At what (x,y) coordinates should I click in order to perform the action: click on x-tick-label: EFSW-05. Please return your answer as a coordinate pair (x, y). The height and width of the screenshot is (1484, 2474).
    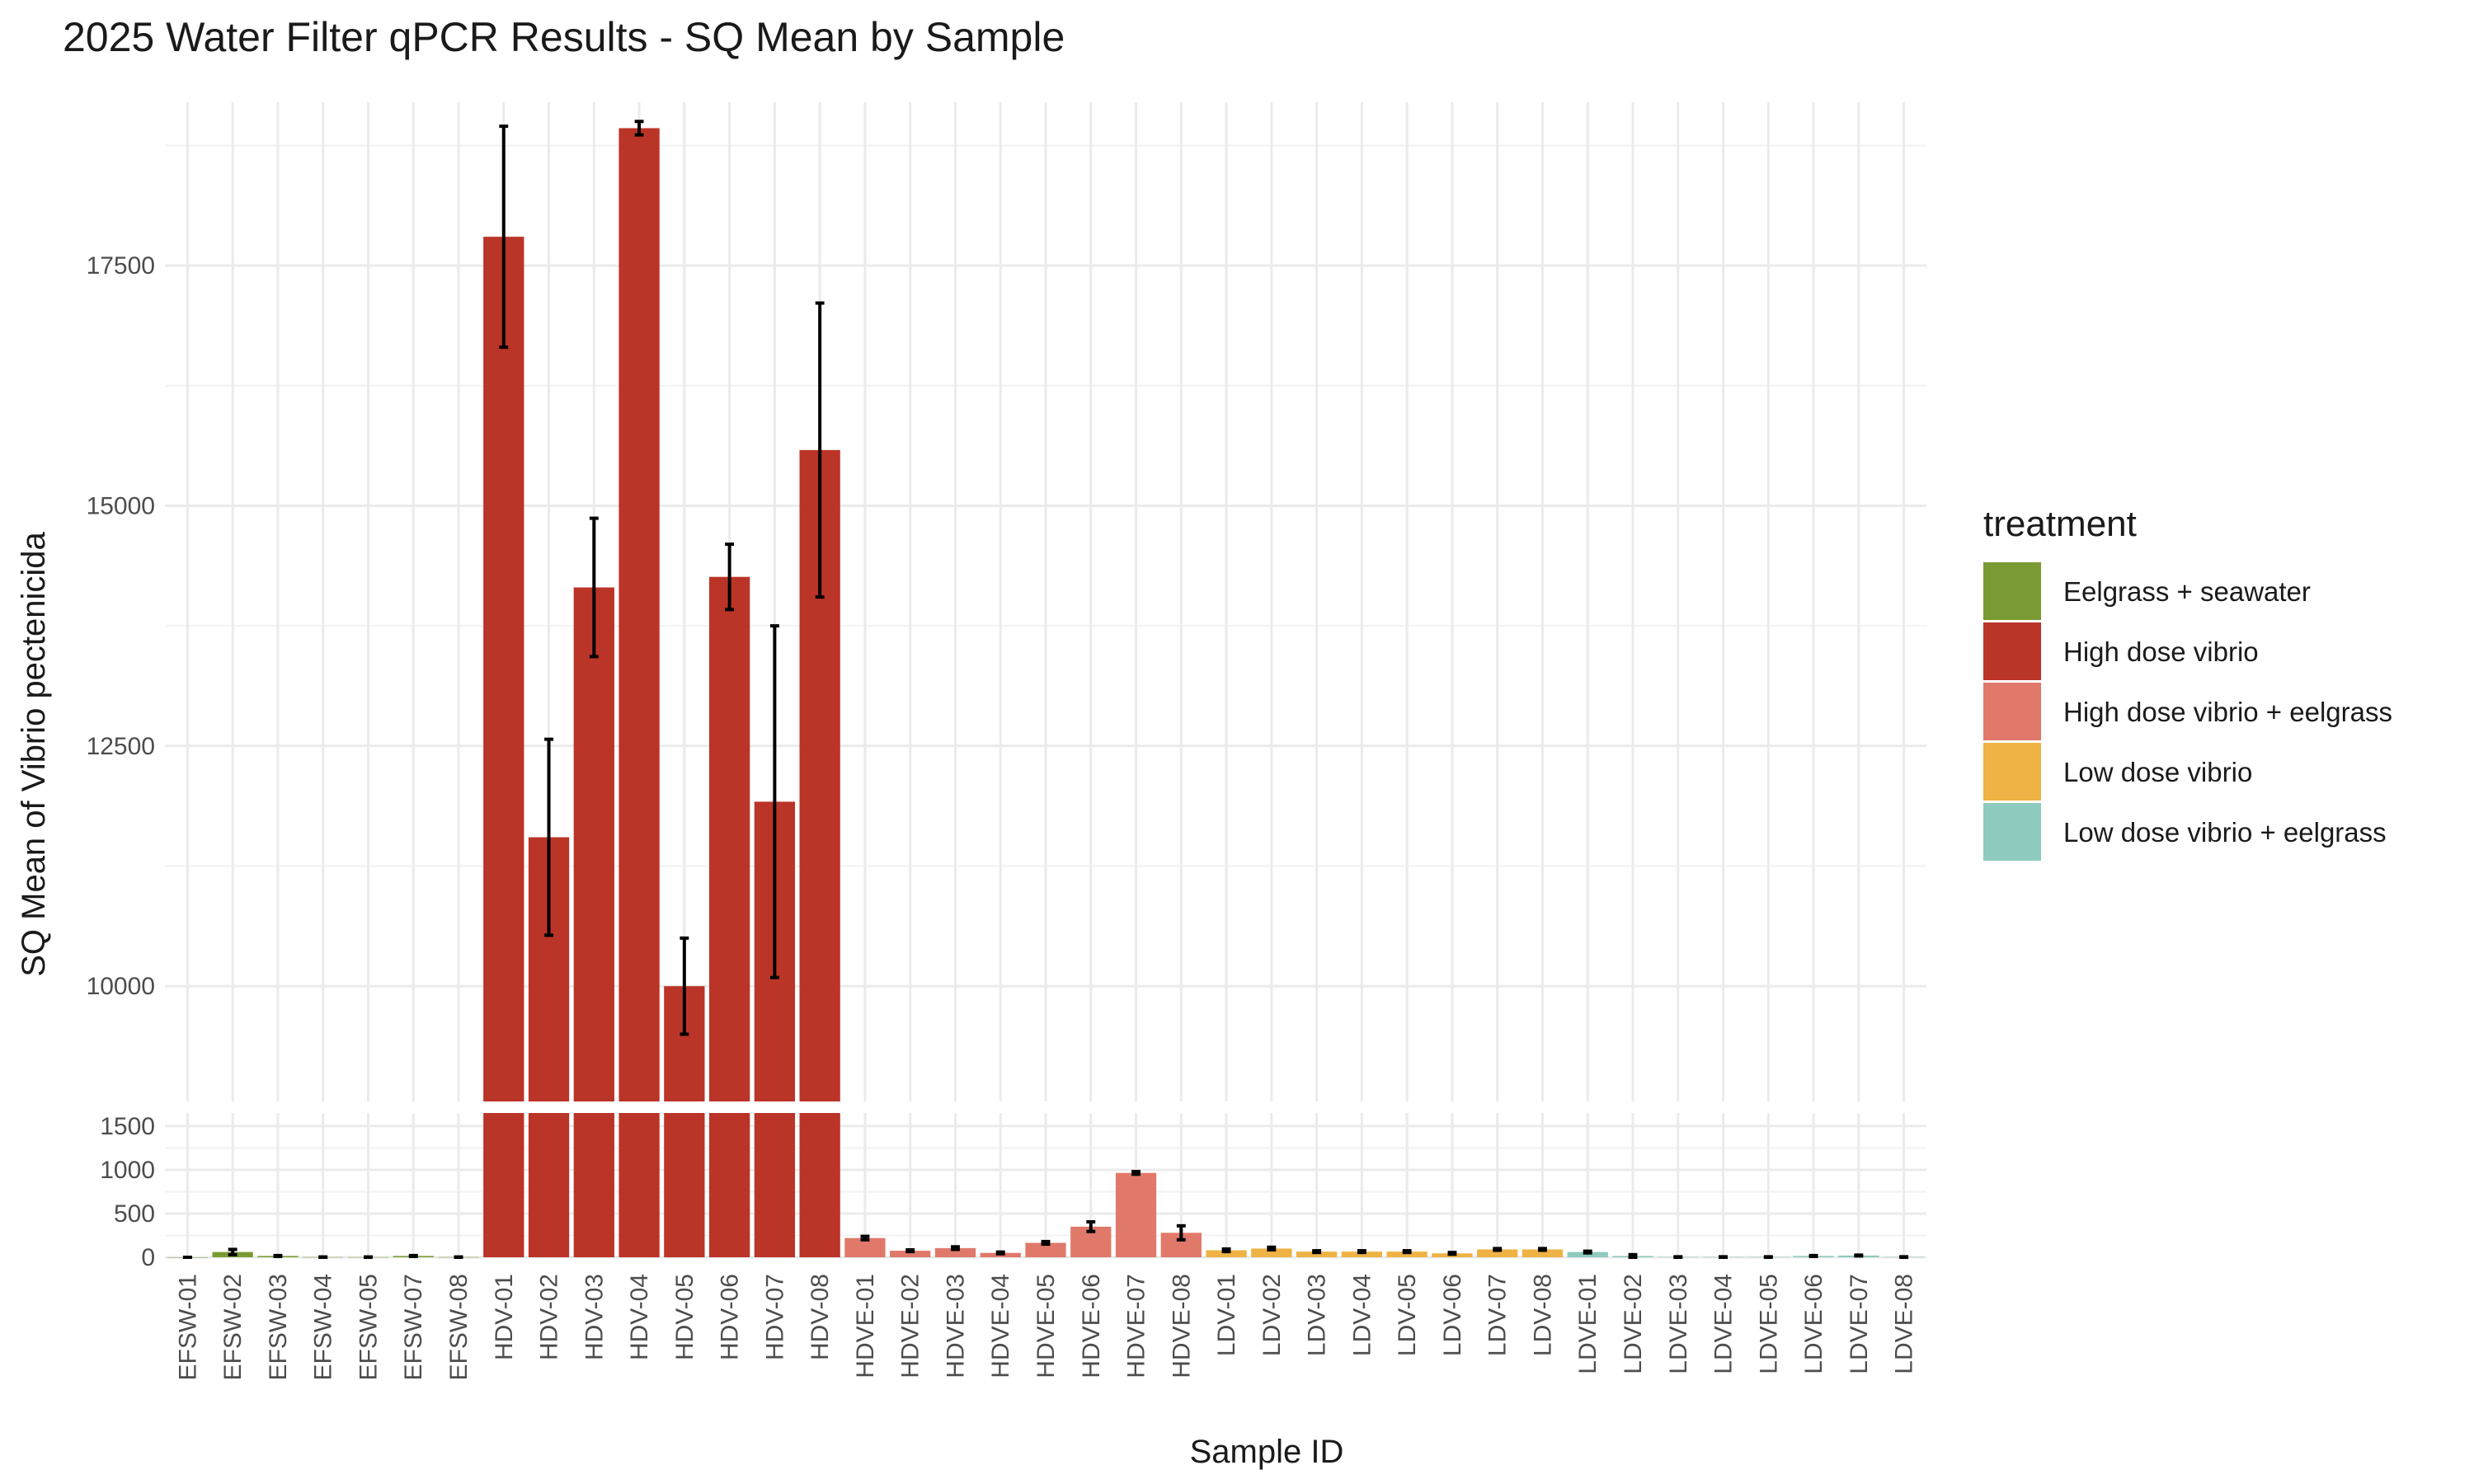
    Looking at the image, I should click on (368, 1327).